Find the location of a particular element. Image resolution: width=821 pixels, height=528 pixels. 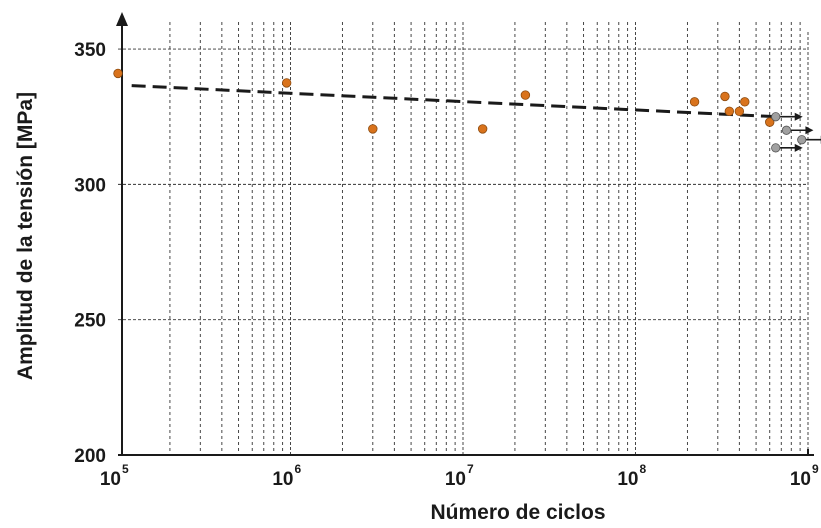

trendline is located at coordinates (453, 101).